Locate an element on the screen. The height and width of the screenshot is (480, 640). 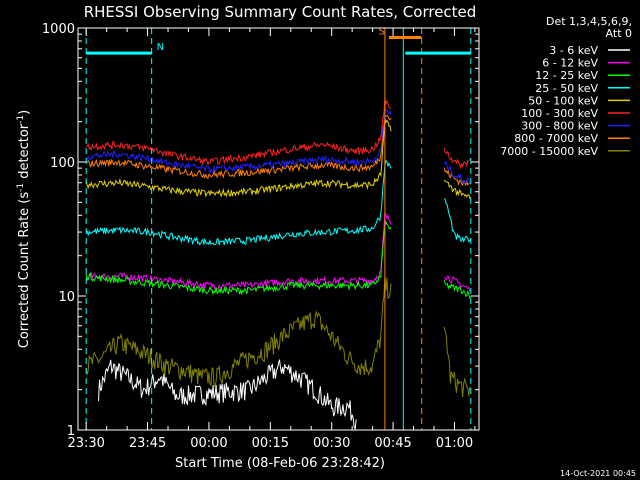
legend-entry-label: 12 - 25 keV is located at coordinates (566, 75).